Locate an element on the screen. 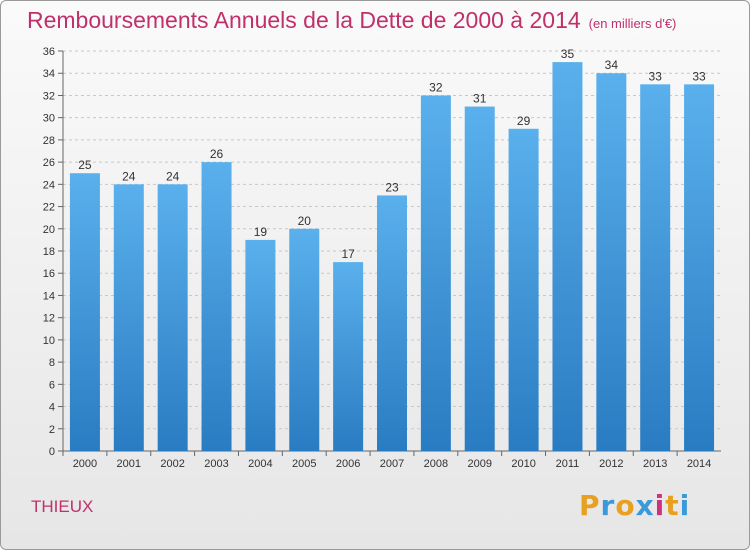  x-tick-label: 2000 is located at coordinates (85, 464).